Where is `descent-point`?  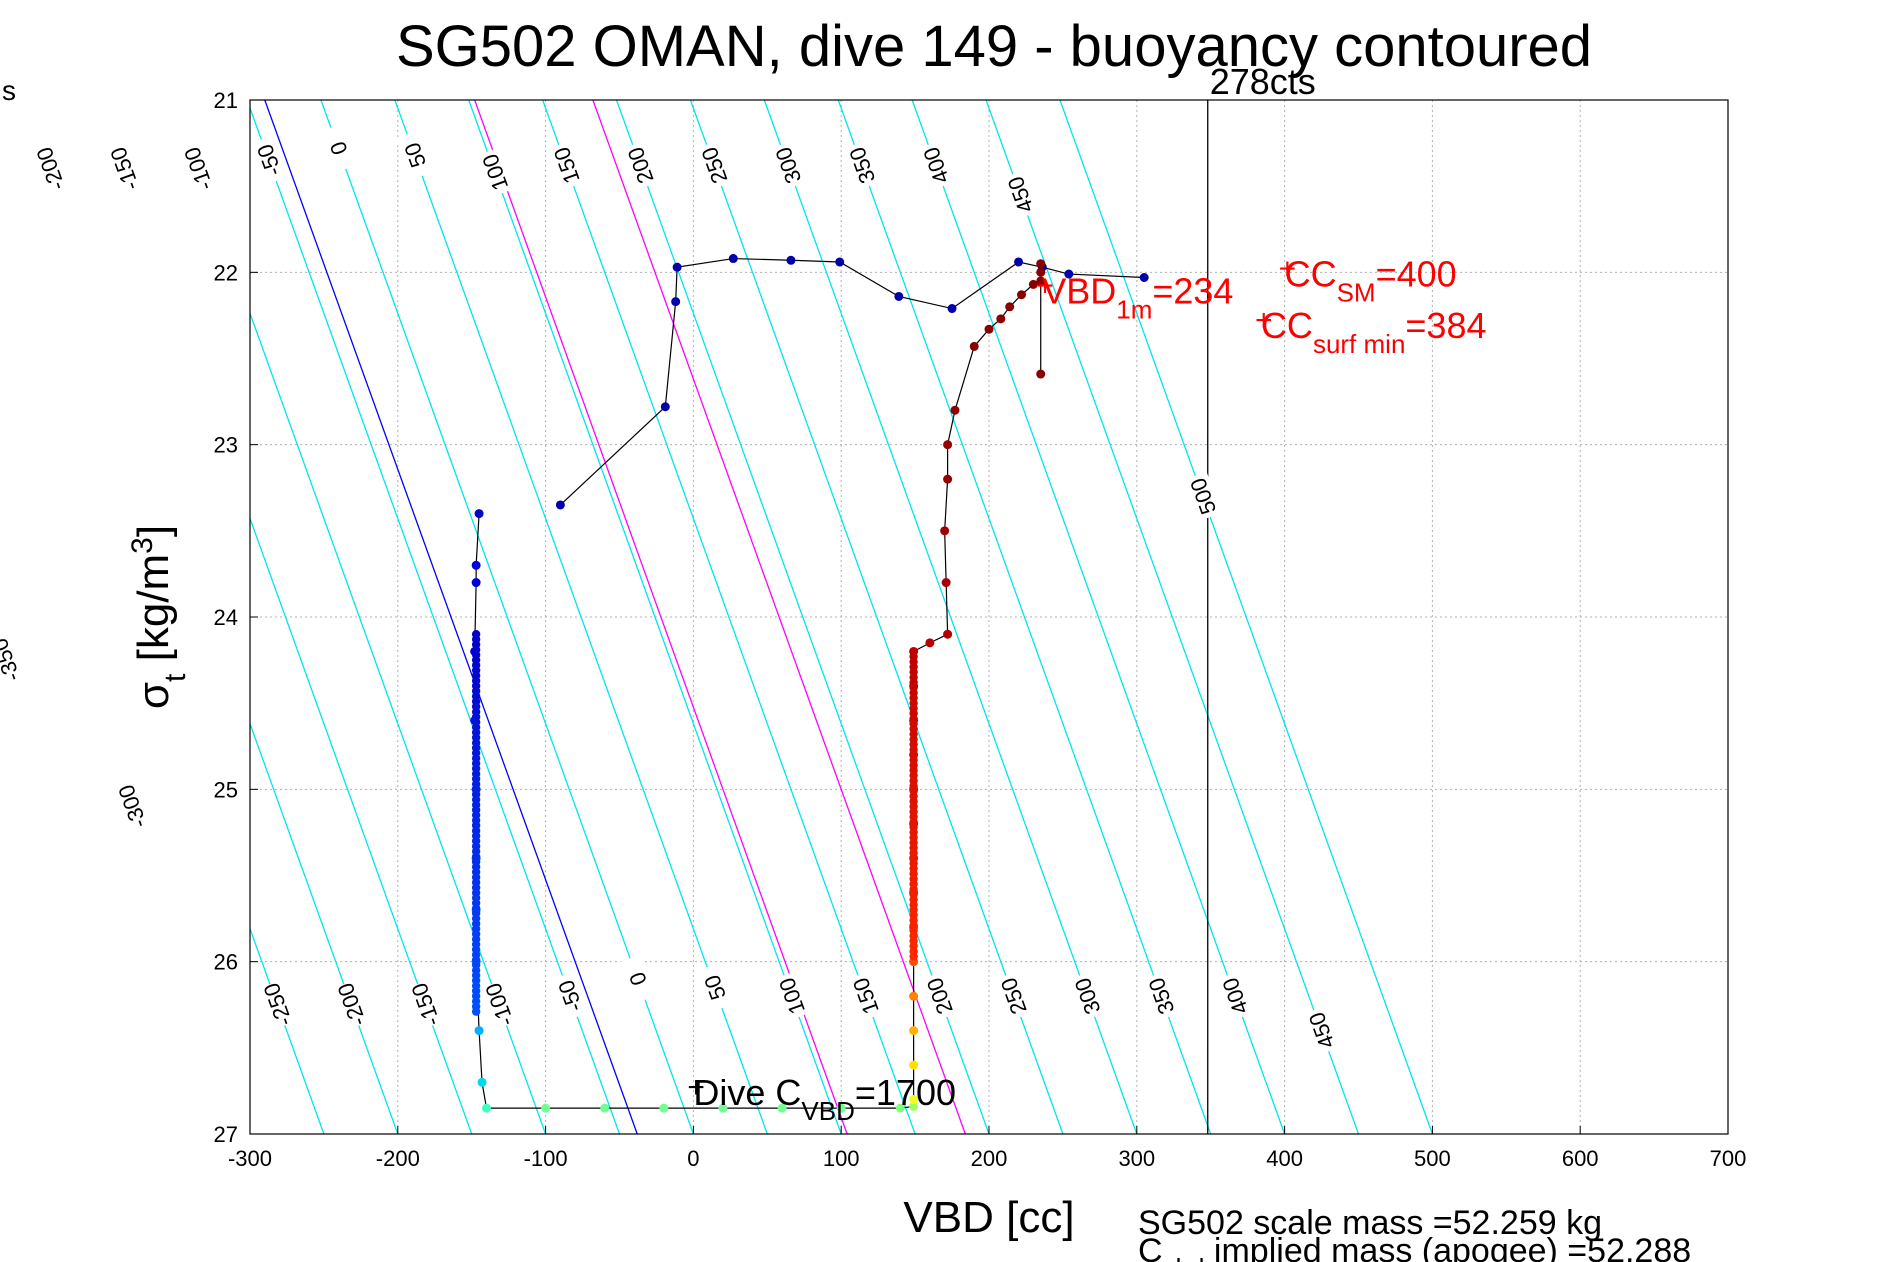
descent-point is located at coordinates (476, 1011).